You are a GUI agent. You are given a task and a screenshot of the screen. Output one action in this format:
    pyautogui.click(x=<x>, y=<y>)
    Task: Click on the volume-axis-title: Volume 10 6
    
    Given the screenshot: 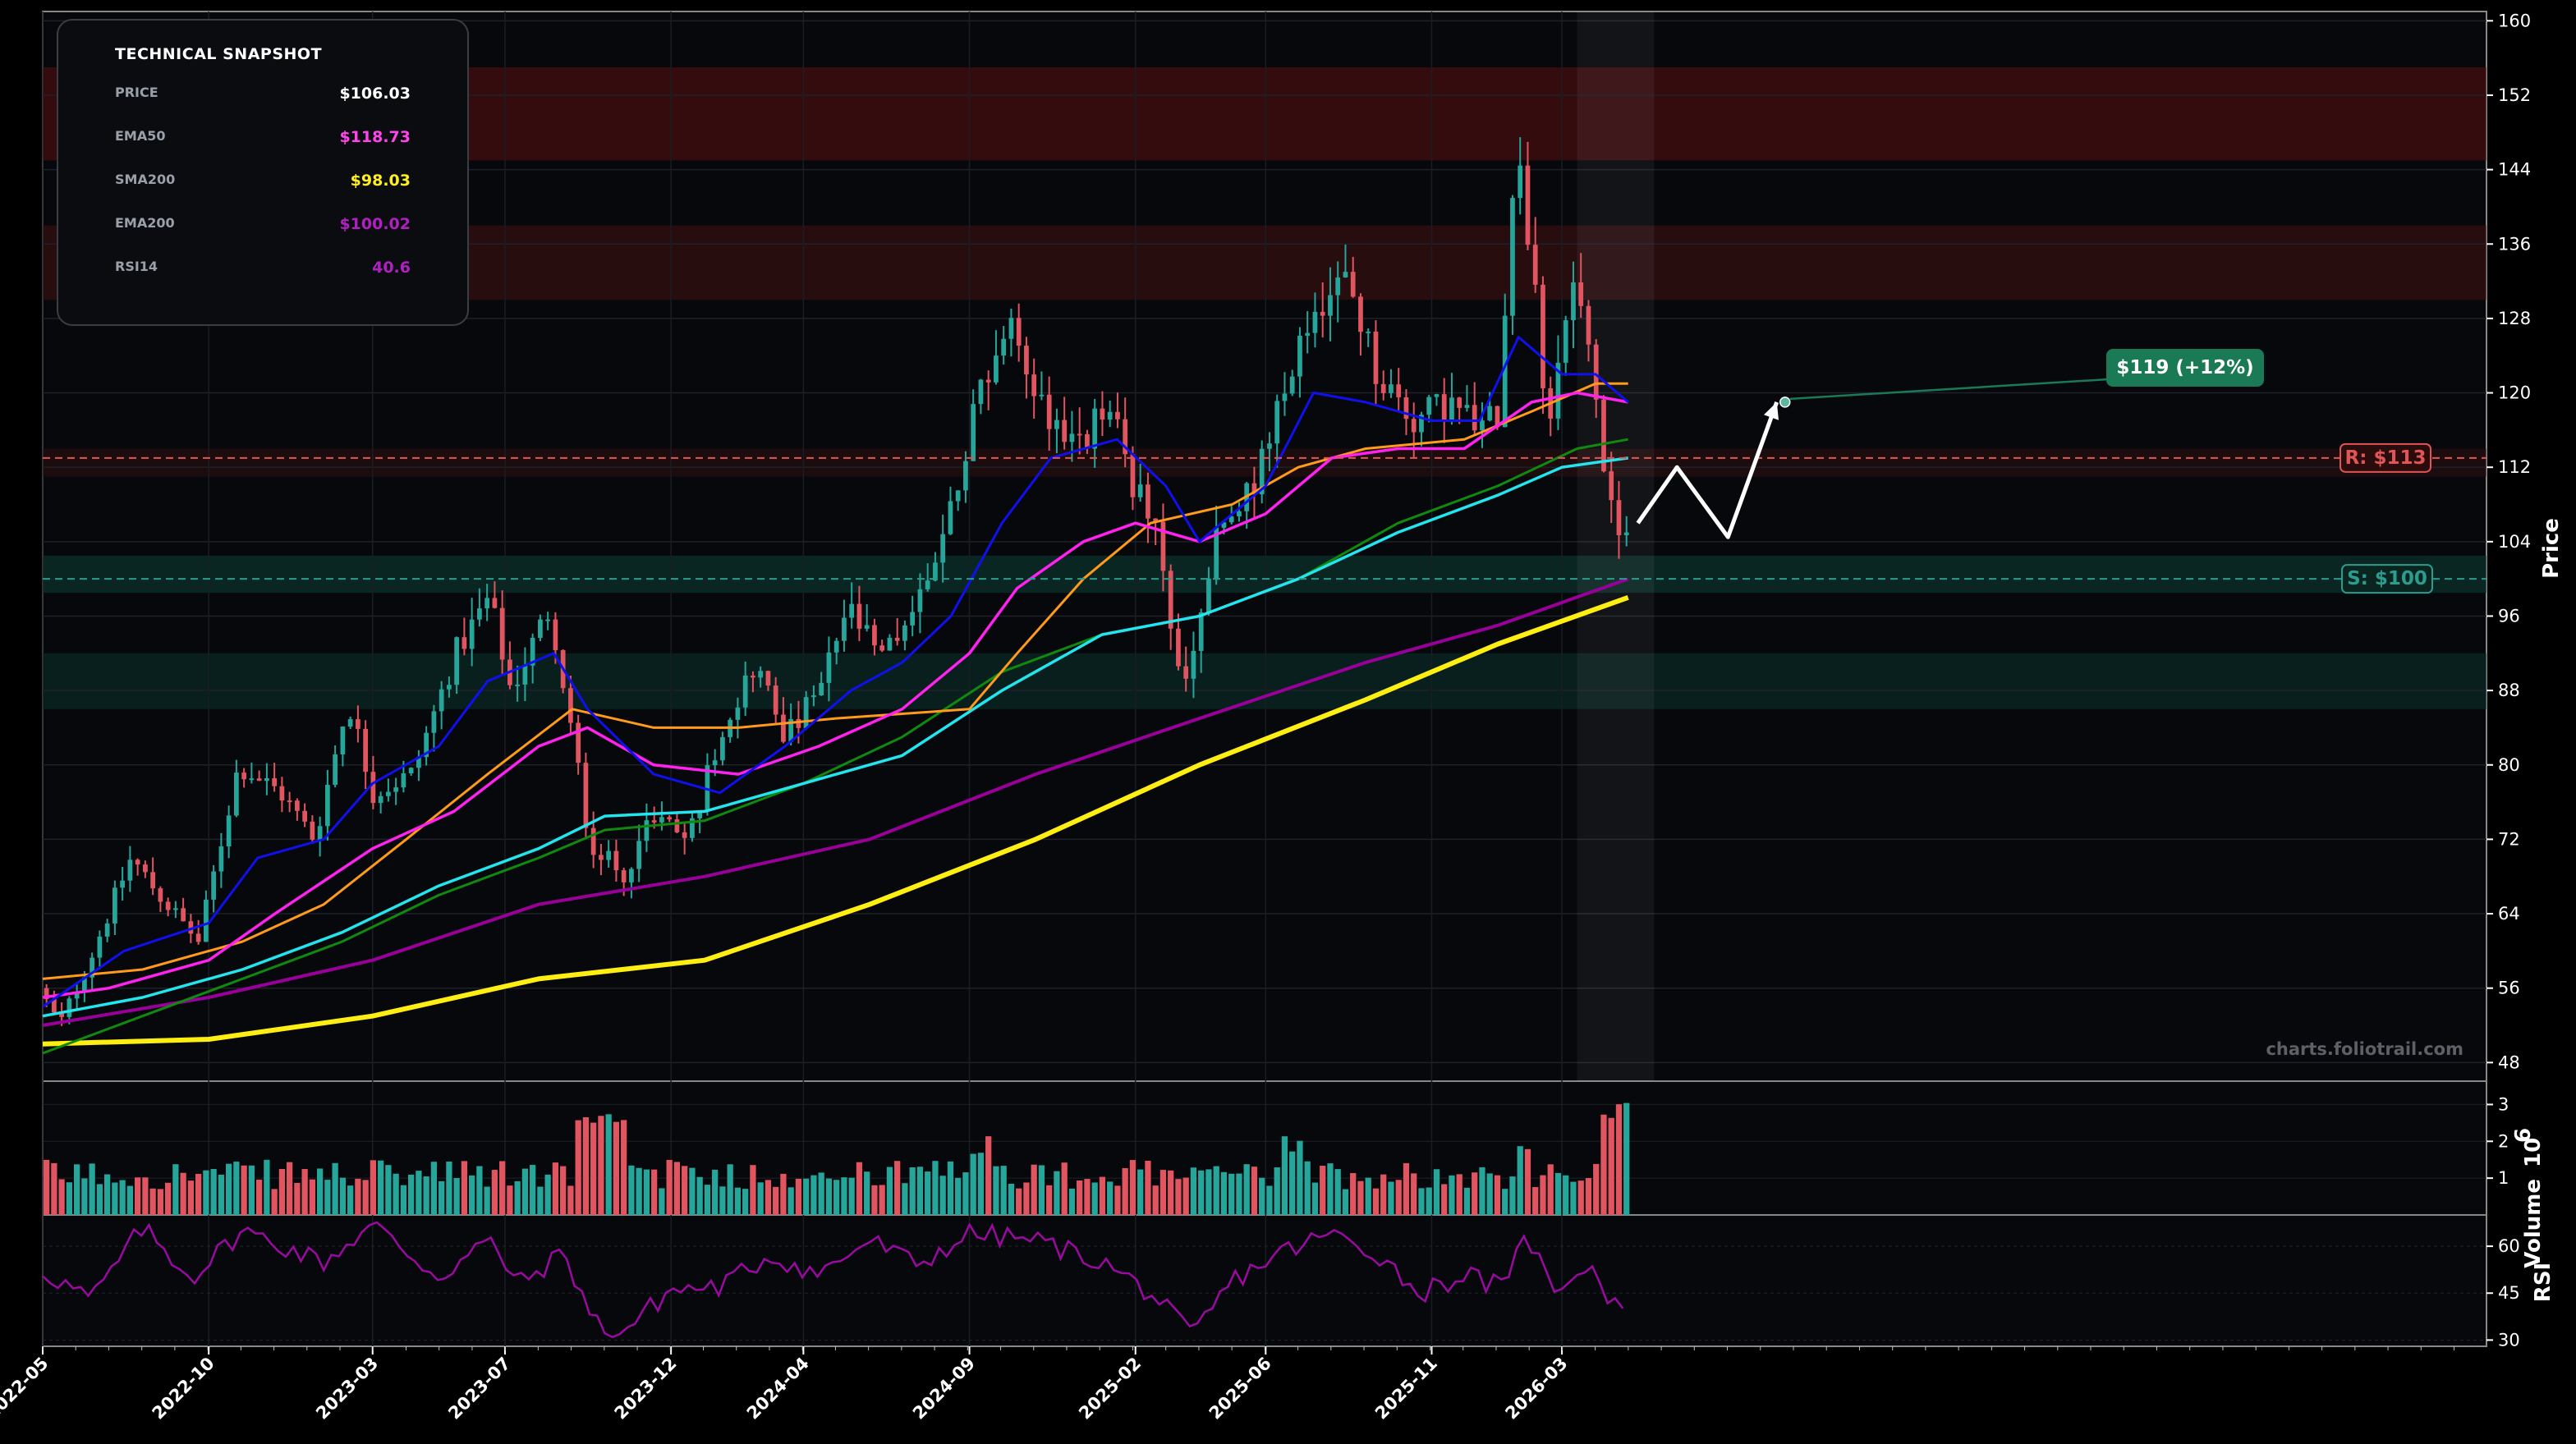 What is the action you would take?
    pyautogui.click(x=2528, y=1198)
    